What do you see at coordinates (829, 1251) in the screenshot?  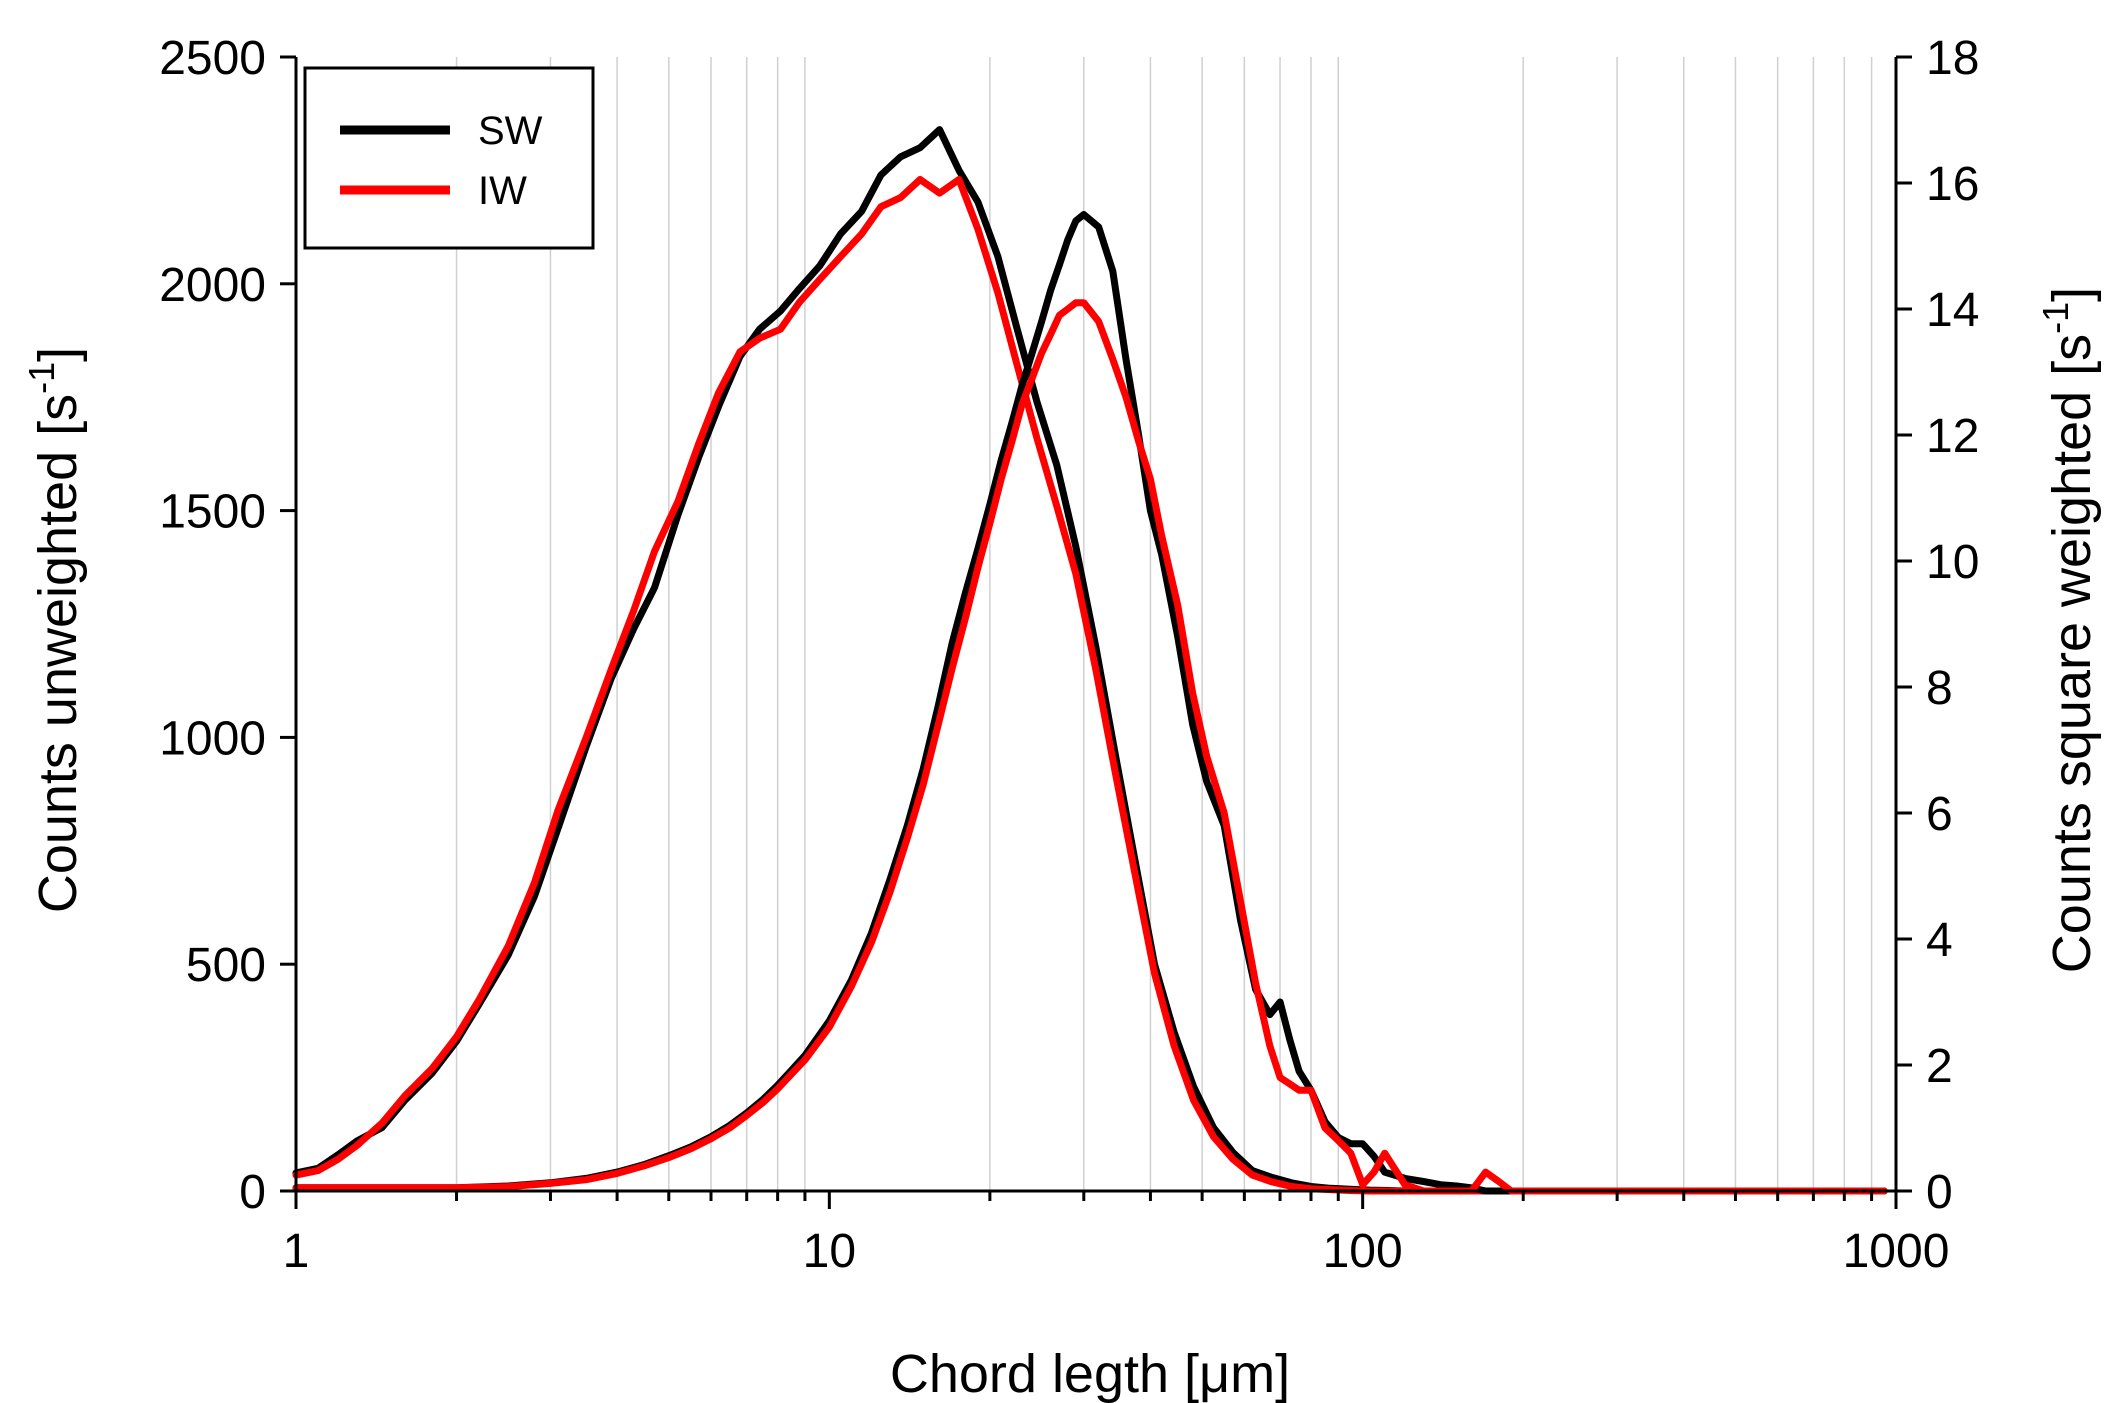 I see `x-tick-label: 10` at bounding box center [829, 1251].